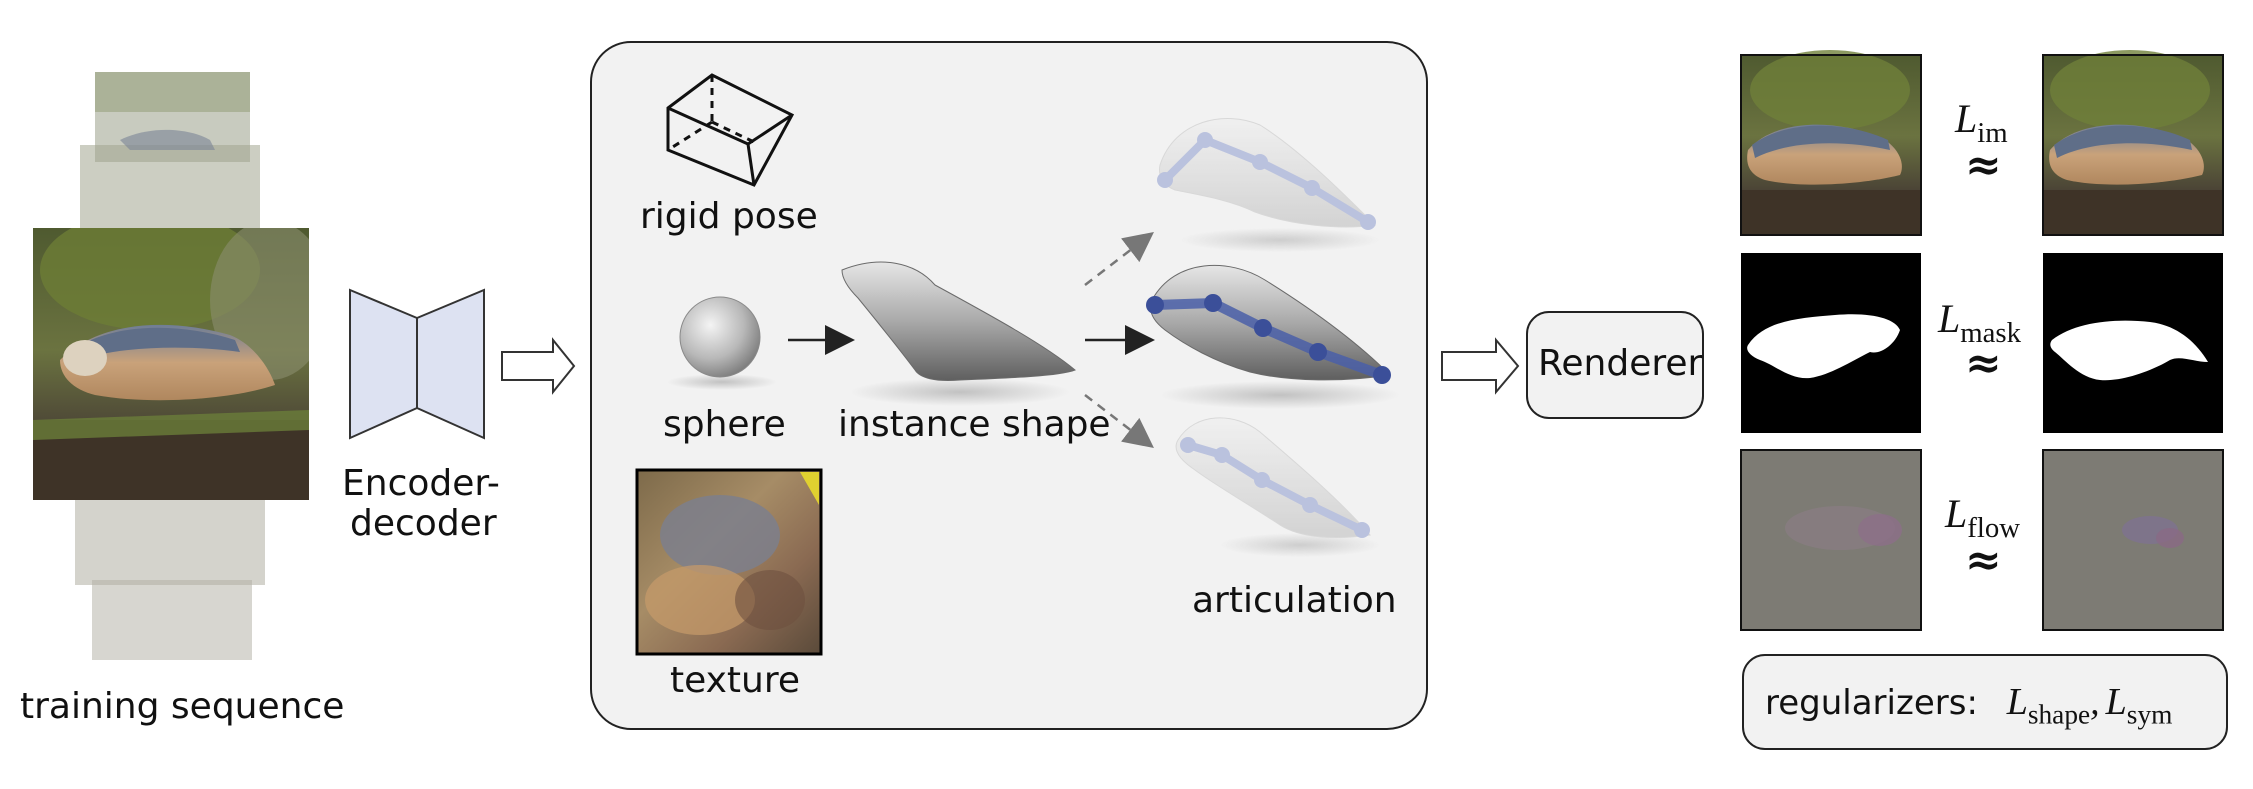  Describe the element at coordinates (417, 364) in the screenshot. I see `encoder-decoder-icon` at that location.